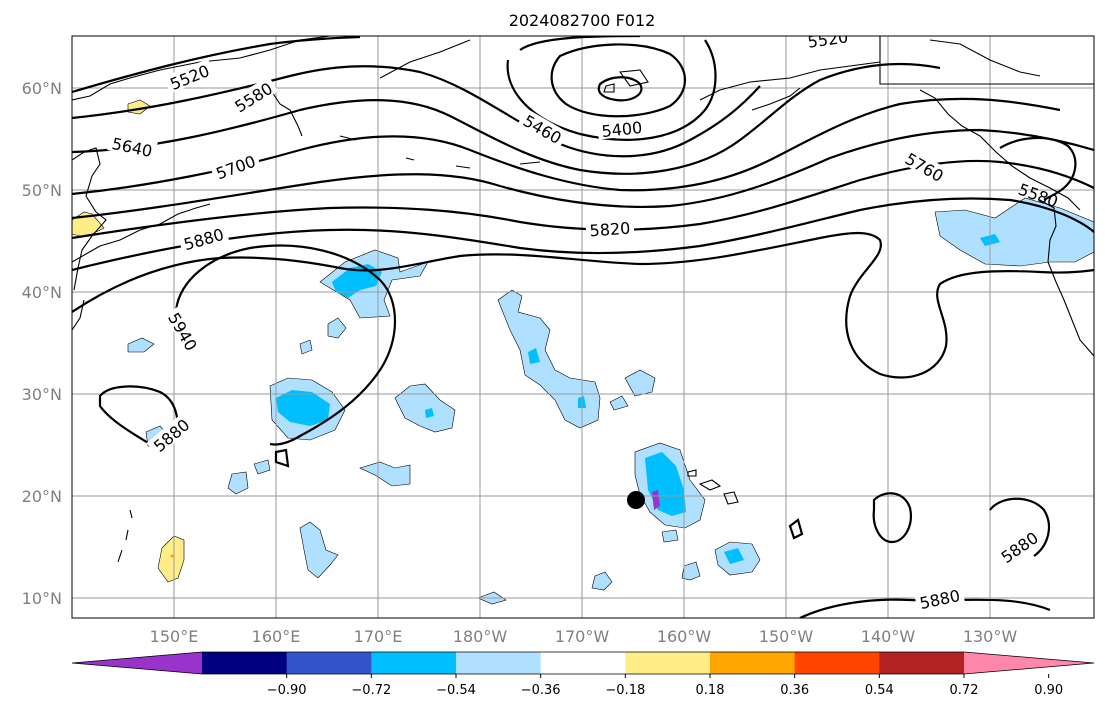  I want to click on lon-label: 160°E, so click(276, 636).